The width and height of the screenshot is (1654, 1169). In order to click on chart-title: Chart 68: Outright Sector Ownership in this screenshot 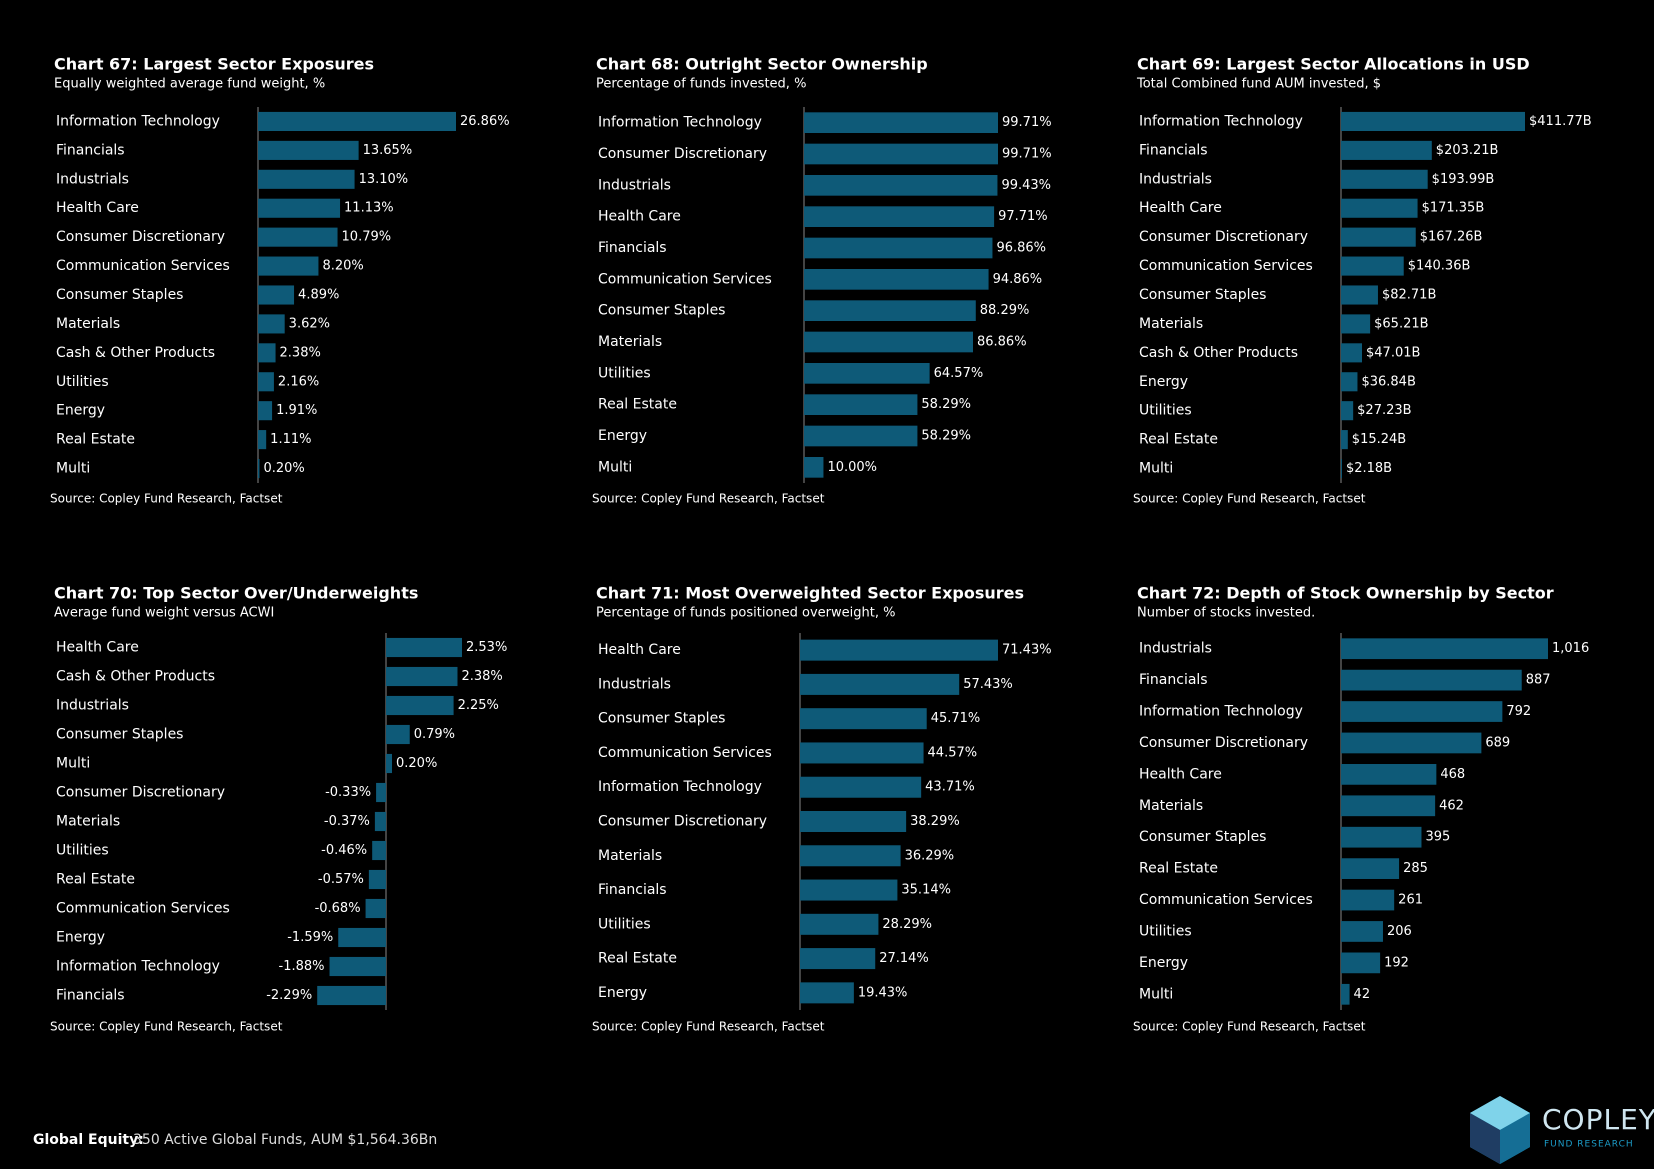, I will do `click(762, 64)`.